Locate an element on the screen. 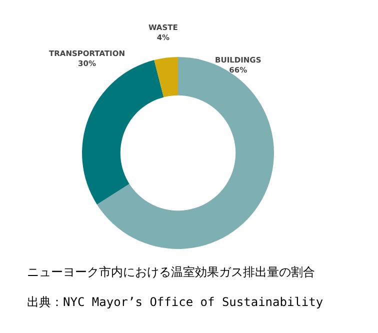  text: ニューヨーク市内における温室効果ガス排出量の割合 is located at coordinates (171, 272).